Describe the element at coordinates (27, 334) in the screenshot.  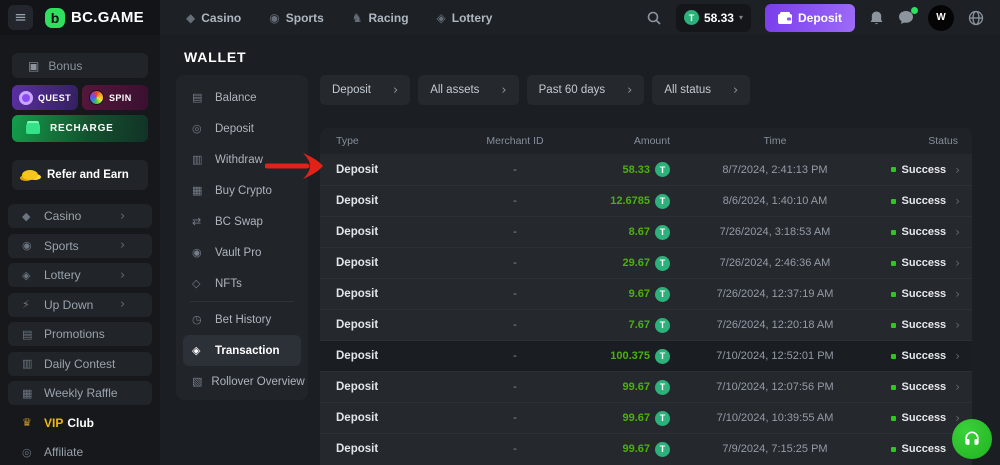
I see `sidebar-item-icon: ▤` at that location.